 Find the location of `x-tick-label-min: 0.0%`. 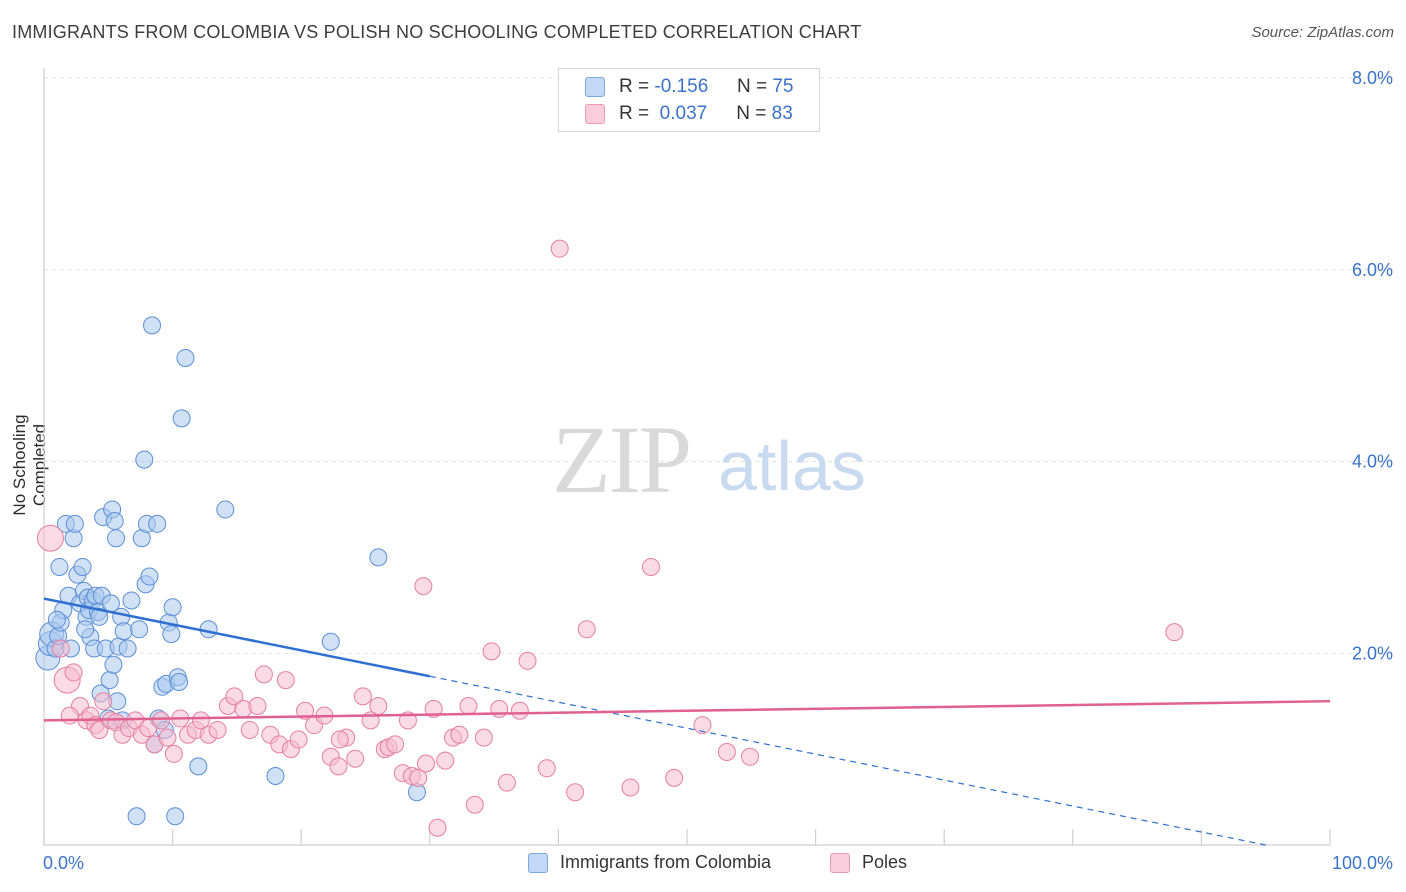

x-tick-label-min: 0.0% is located at coordinates (63, 863).